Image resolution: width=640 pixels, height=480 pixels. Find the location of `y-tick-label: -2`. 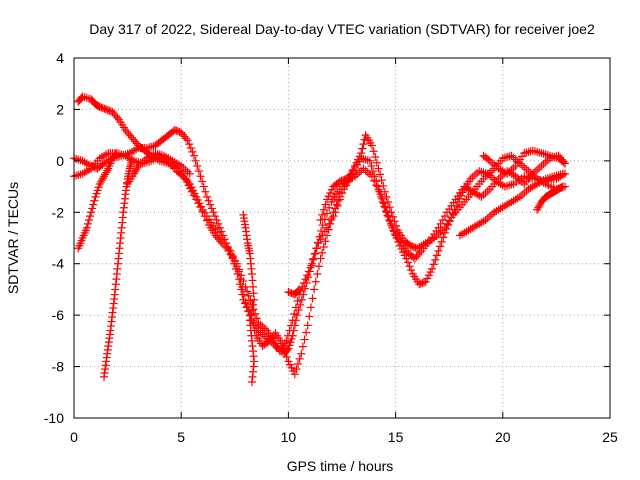

y-tick-label: -2 is located at coordinates (58, 212).